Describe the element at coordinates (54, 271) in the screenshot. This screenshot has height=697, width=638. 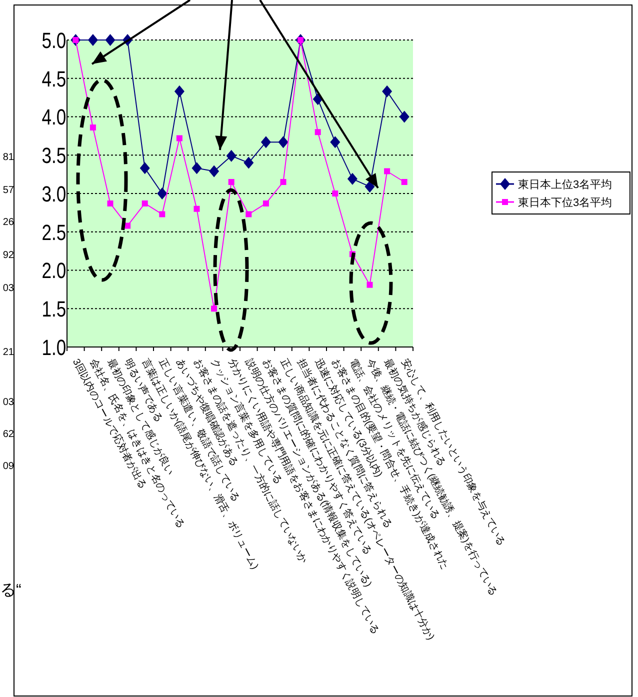
I see `y-tick-label: 2.0` at that location.